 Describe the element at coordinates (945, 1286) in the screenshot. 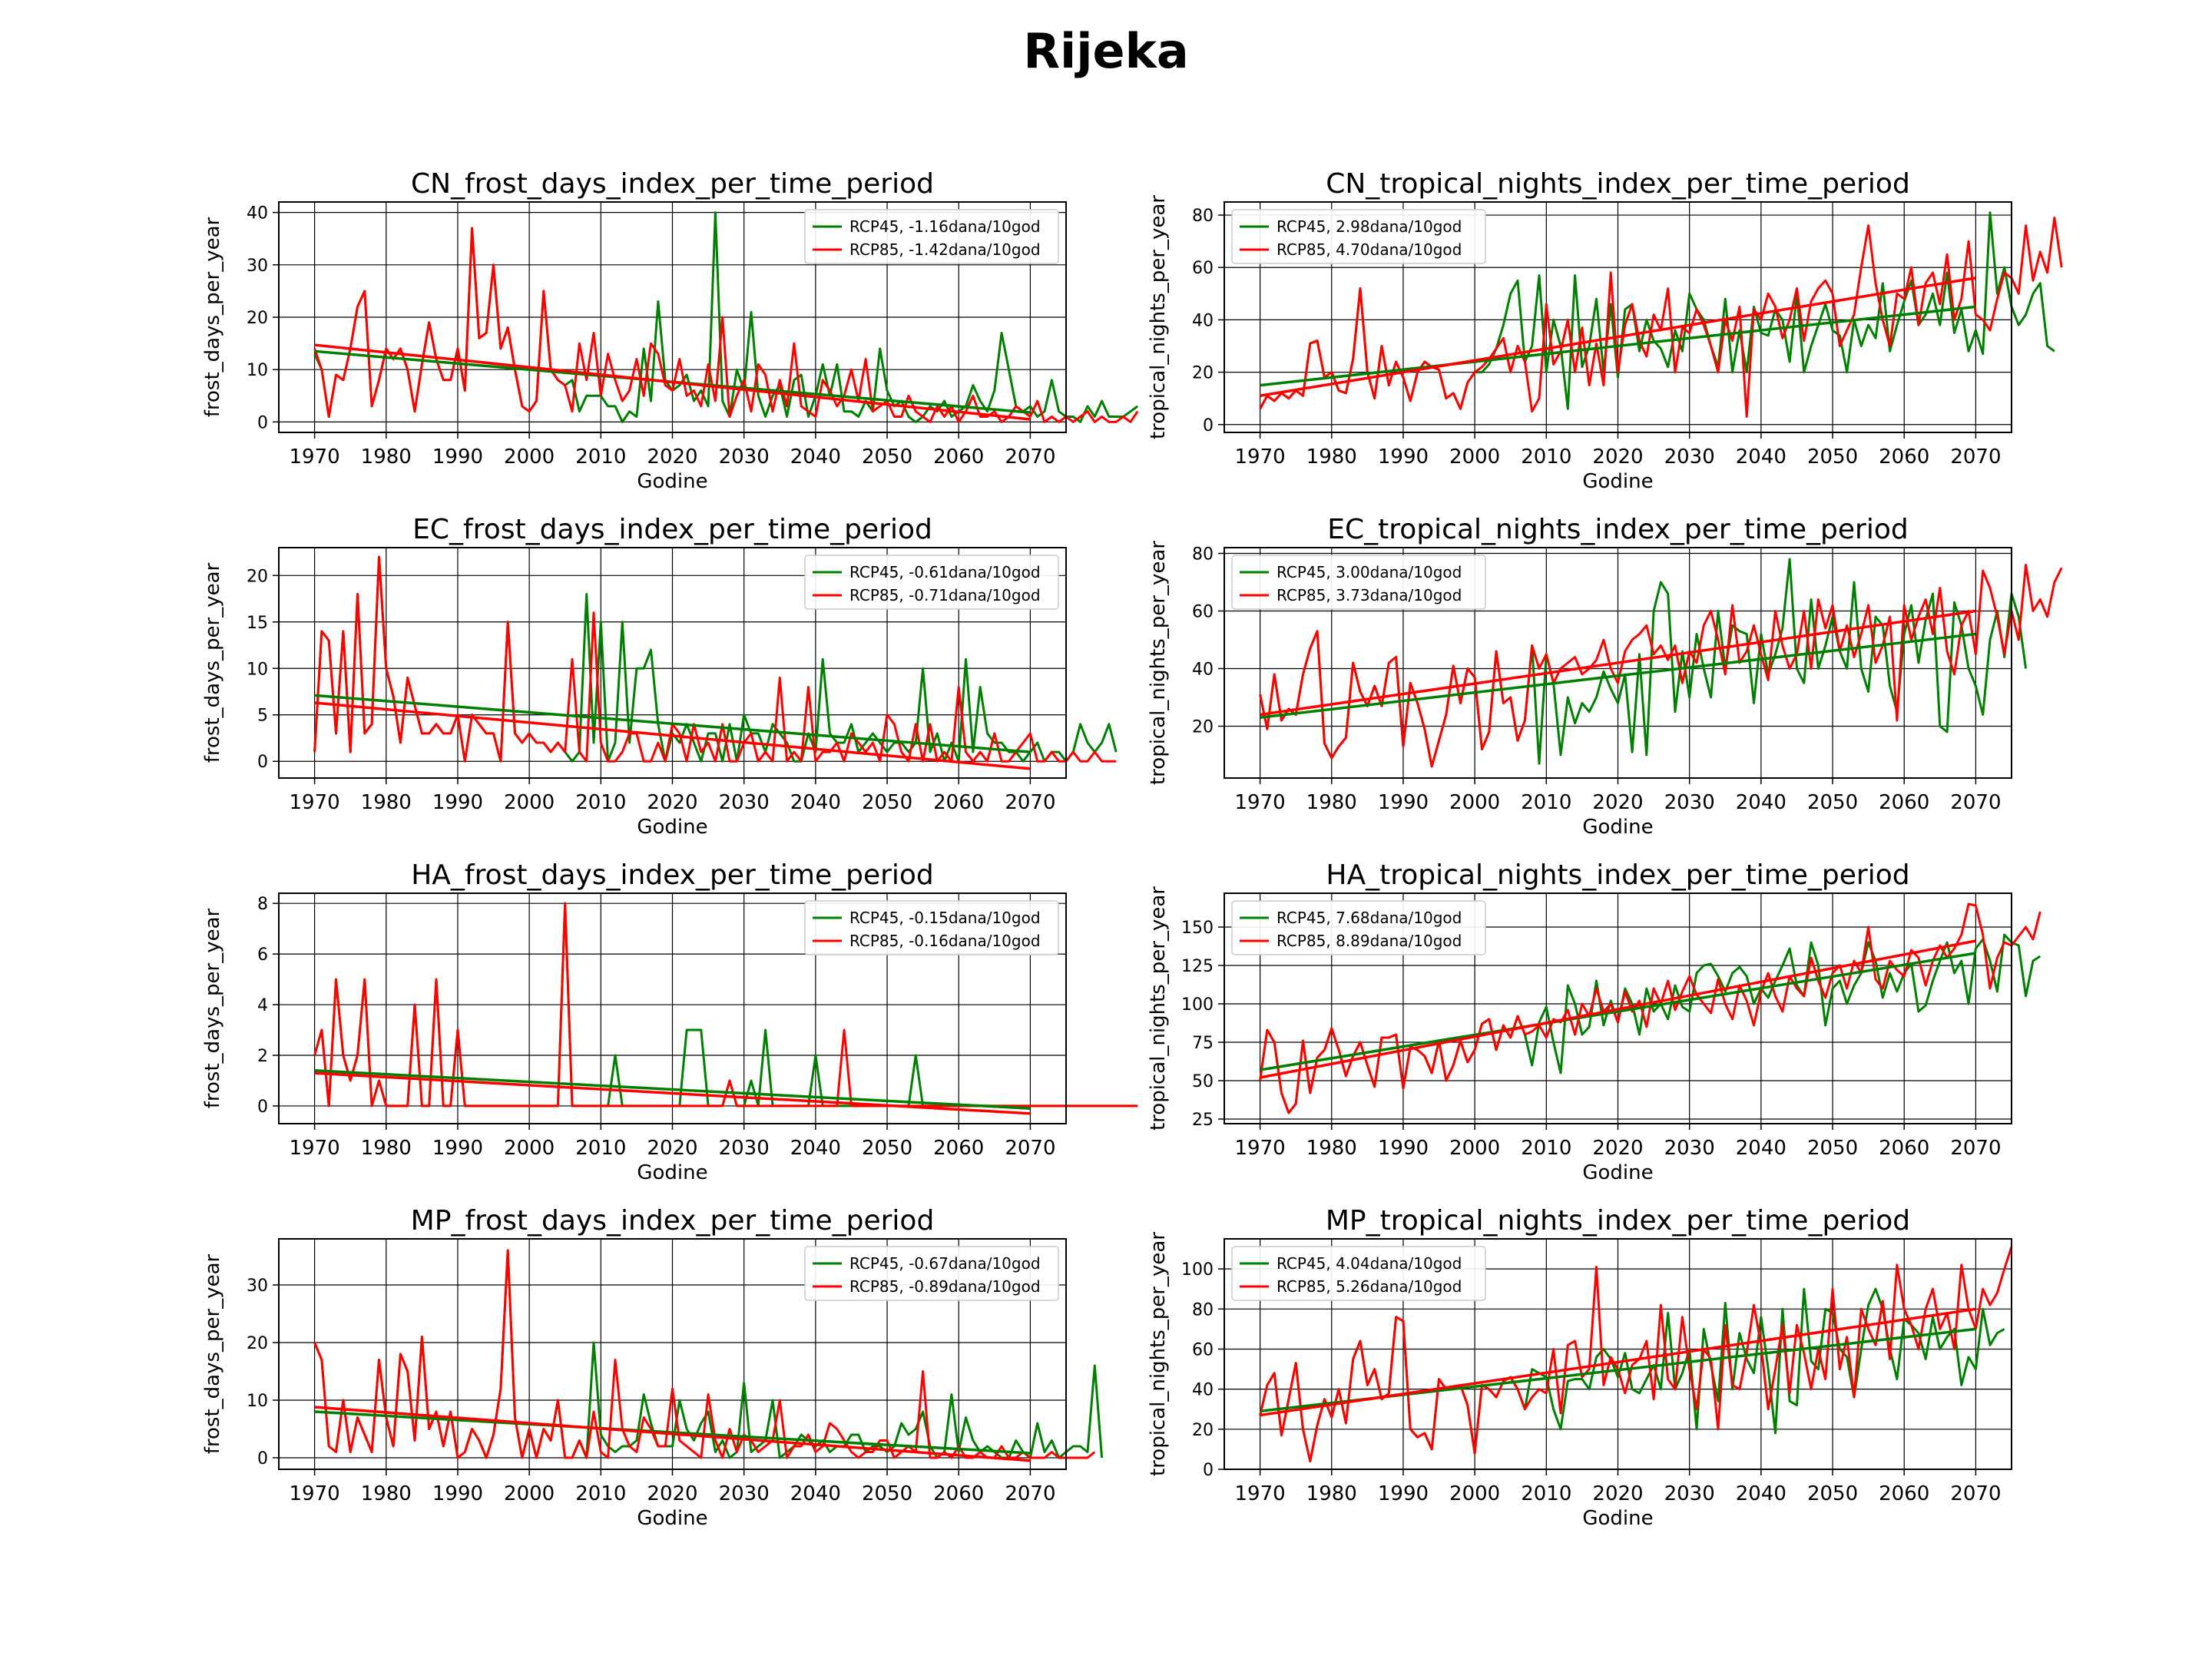

I see `legend-entry: RCP85, -0.89dana/10god` at that location.